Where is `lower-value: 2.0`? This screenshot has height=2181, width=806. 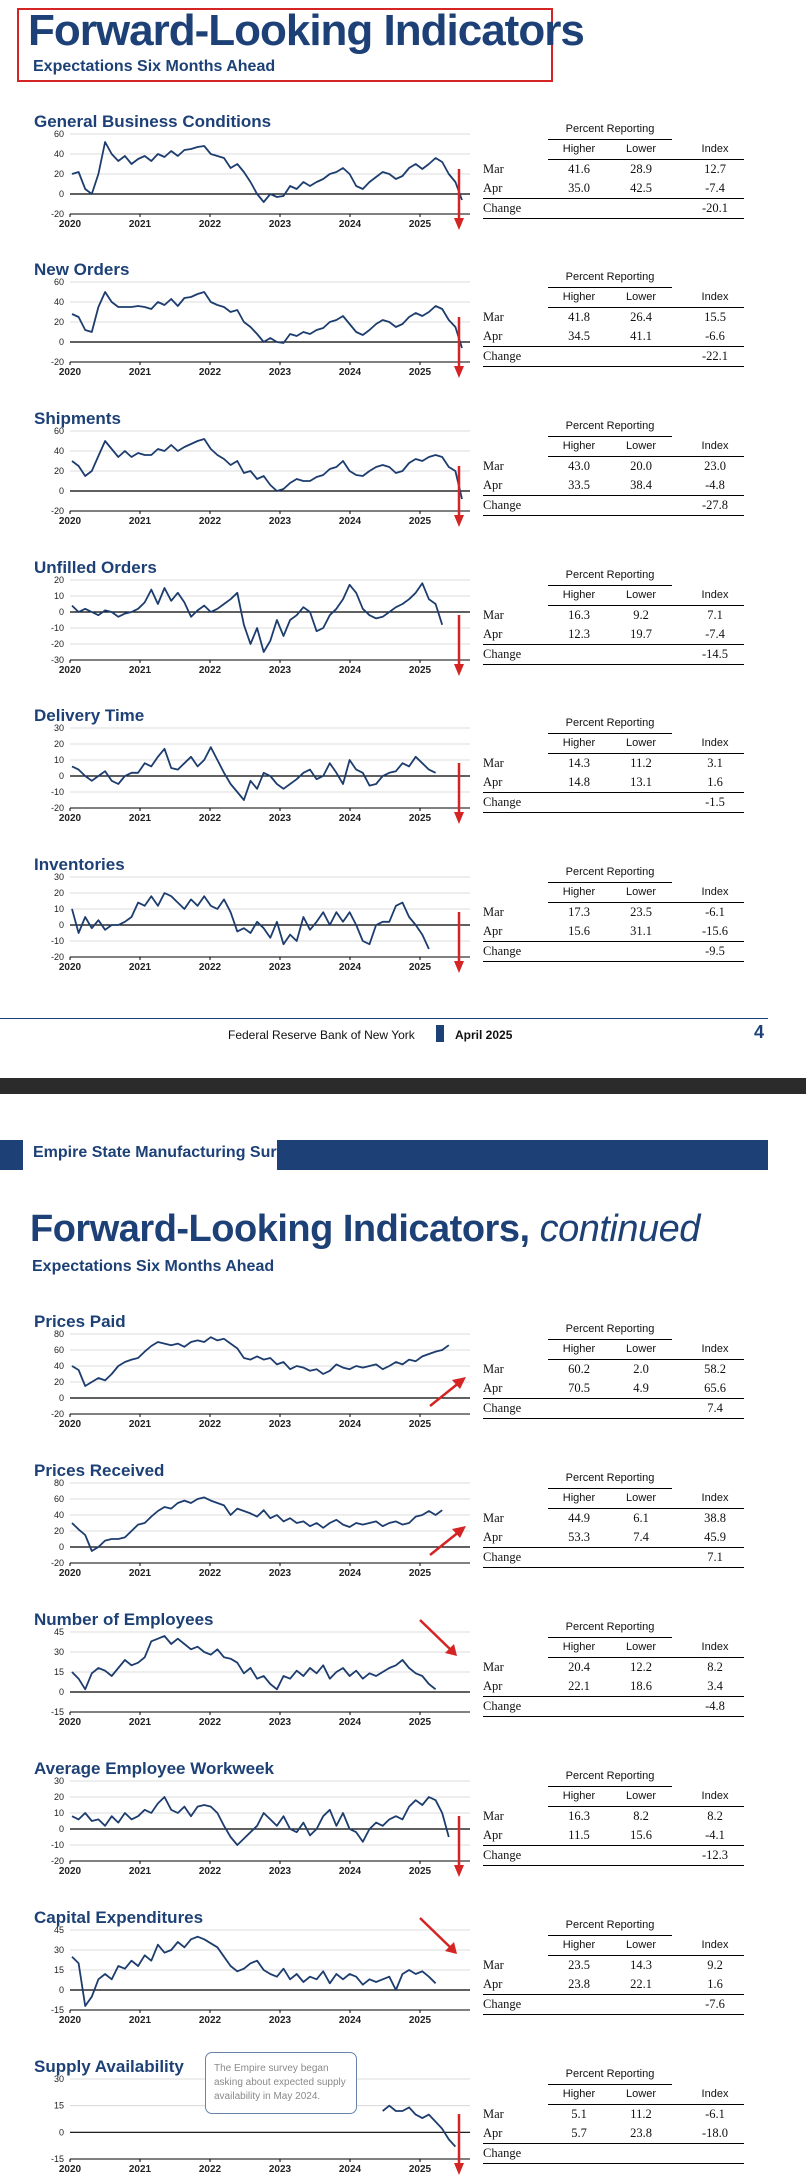
lower-value: 2.0 is located at coordinates (641, 1369).